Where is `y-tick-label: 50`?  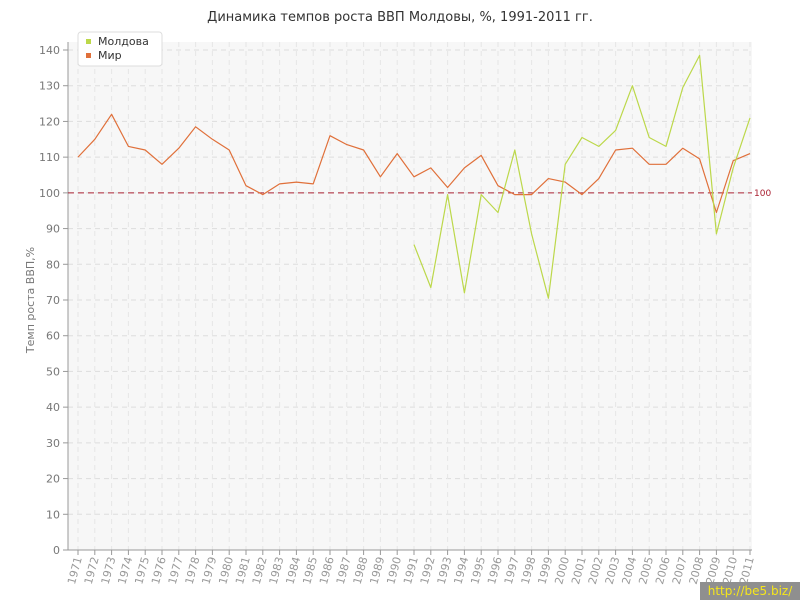
y-tick-label: 50 is located at coordinates (53, 371).